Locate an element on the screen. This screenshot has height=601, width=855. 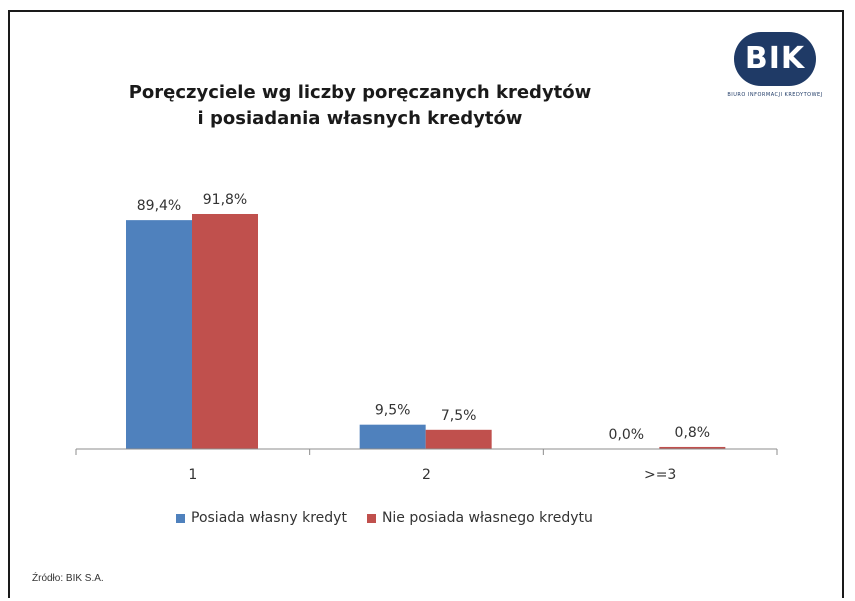
bik-logo: BIK BIURO INFORMACJI KREDYTOWEJ is located at coordinates (775, 66).